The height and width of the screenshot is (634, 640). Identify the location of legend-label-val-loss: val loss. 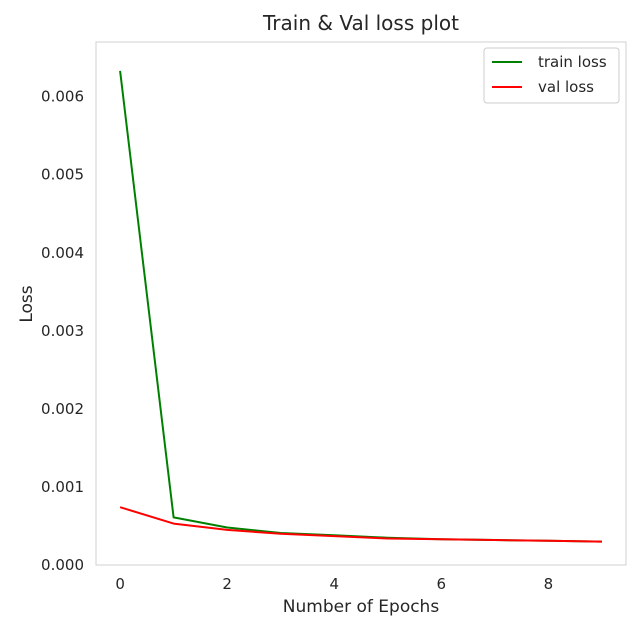
(566, 87).